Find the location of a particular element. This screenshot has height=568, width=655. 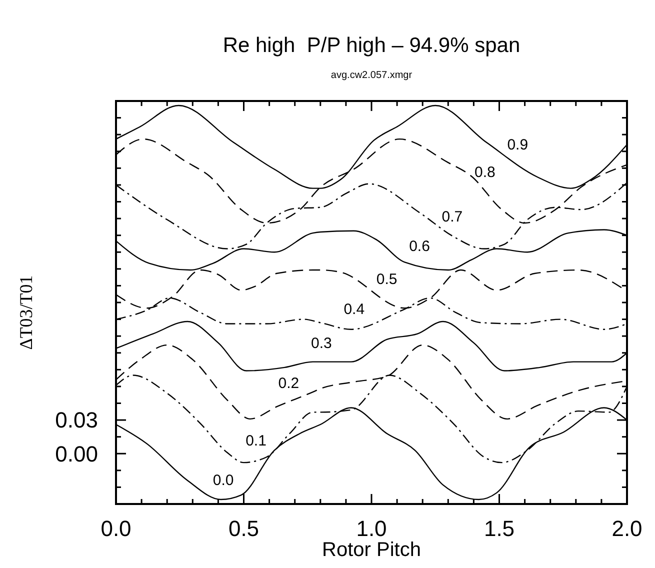

x-tick-label: 1.0 is located at coordinates (371, 528).